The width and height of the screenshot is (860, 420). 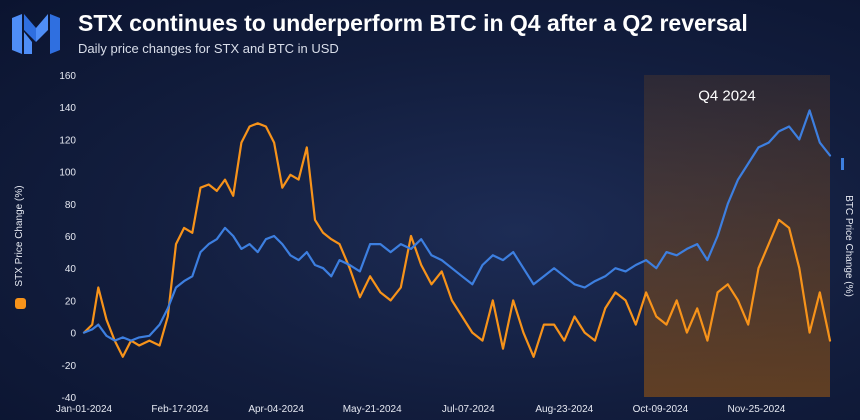 What do you see at coordinates (842, 164) in the screenshot?
I see `btc-legend-marker` at bounding box center [842, 164].